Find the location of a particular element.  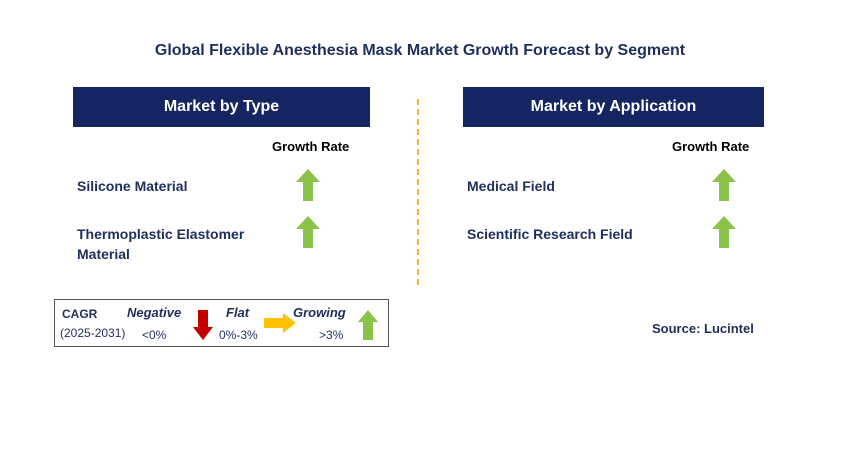

cagr-label: CAGR is located at coordinates (80, 314).